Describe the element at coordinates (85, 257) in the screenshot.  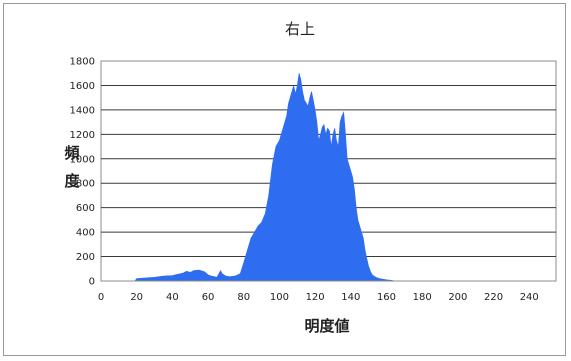
I see `y-tick-label: 200` at that location.